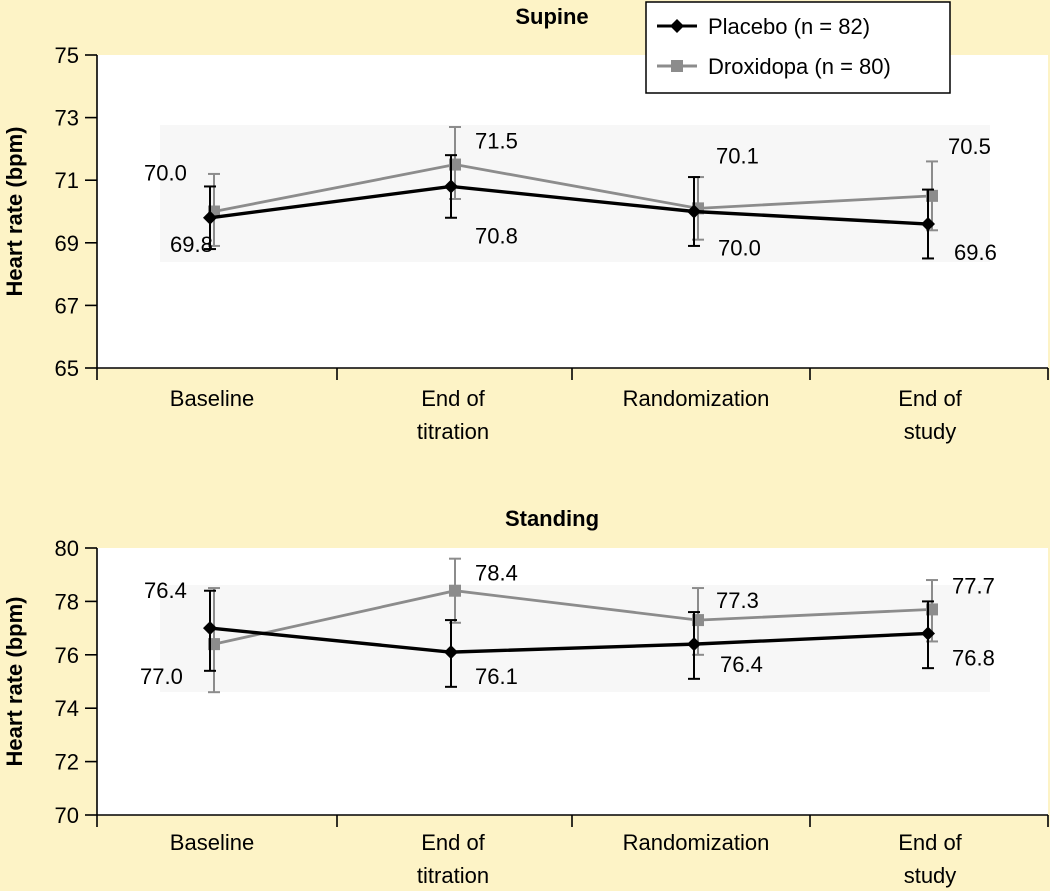 This screenshot has width=1050, height=891. What do you see at coordinates (799, 66) in the screenshot?
I see `legend-label: Droxidopa (n = 80)` at bounding box center [799, 66].